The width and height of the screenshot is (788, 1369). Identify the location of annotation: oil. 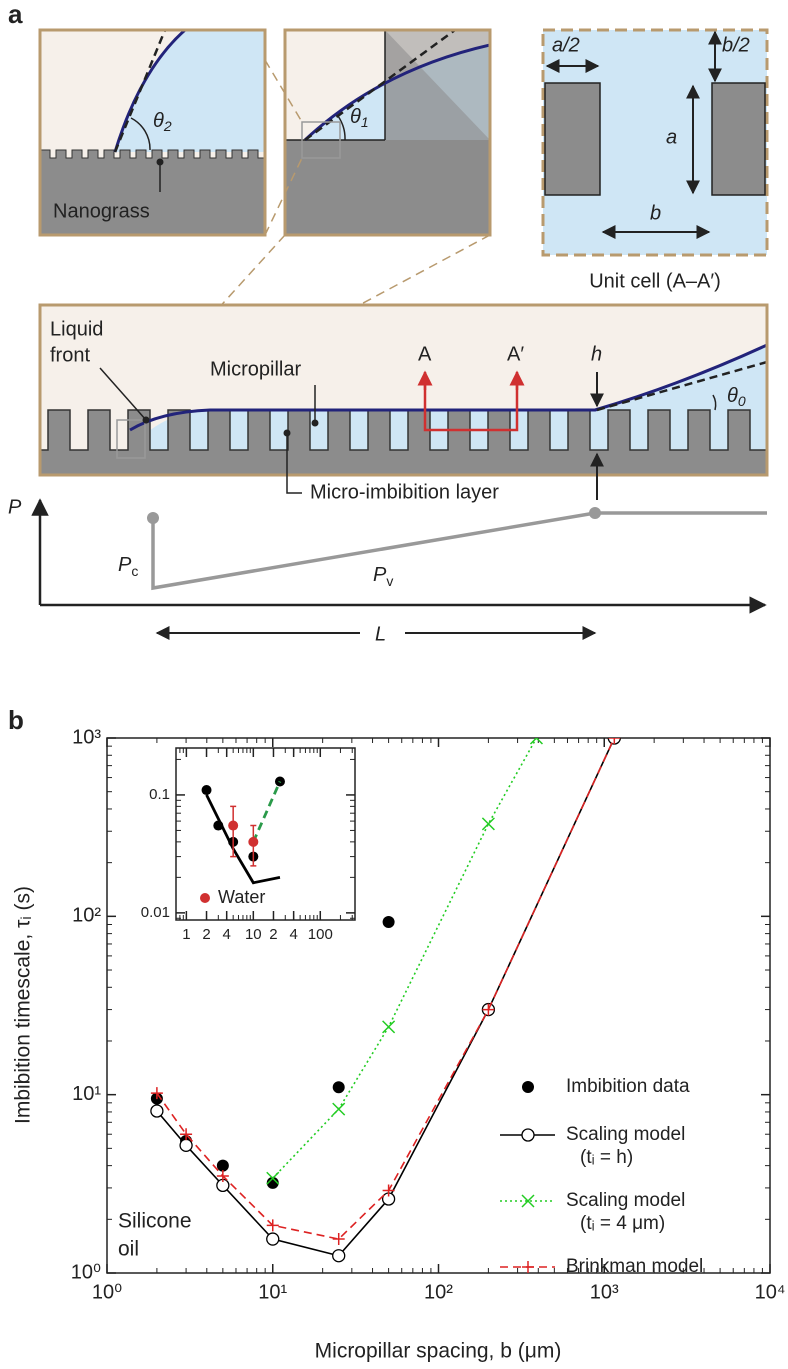
(128, 1249).